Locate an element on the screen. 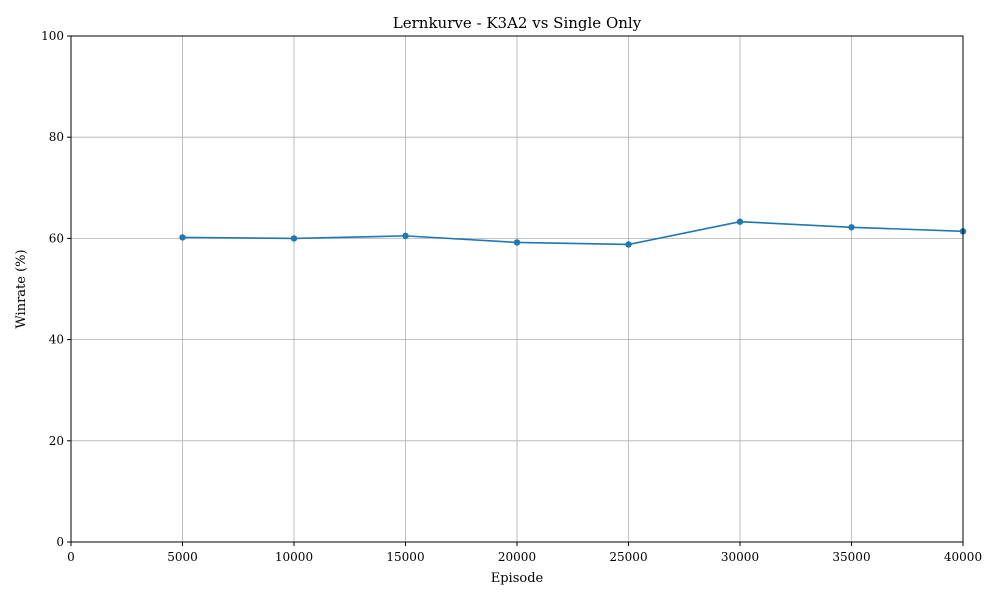 This screenshot has width=1000, height=604. series-layer is located at coordinates (573, 233).